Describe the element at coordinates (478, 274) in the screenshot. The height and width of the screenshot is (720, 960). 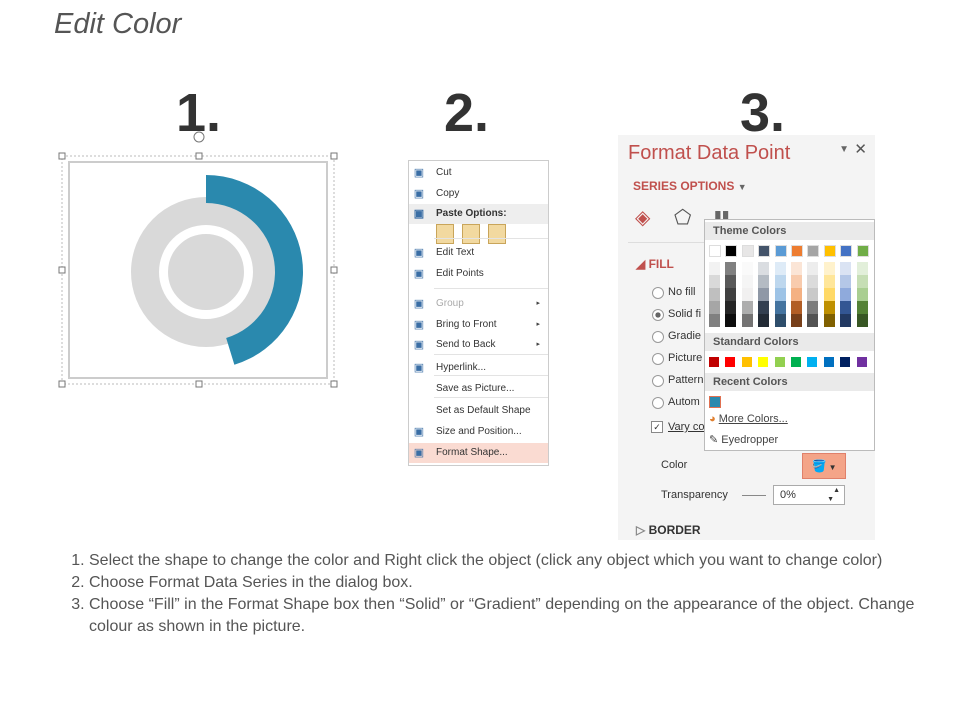
I see `context-menu-item: ▣ Edit Points` at that location.